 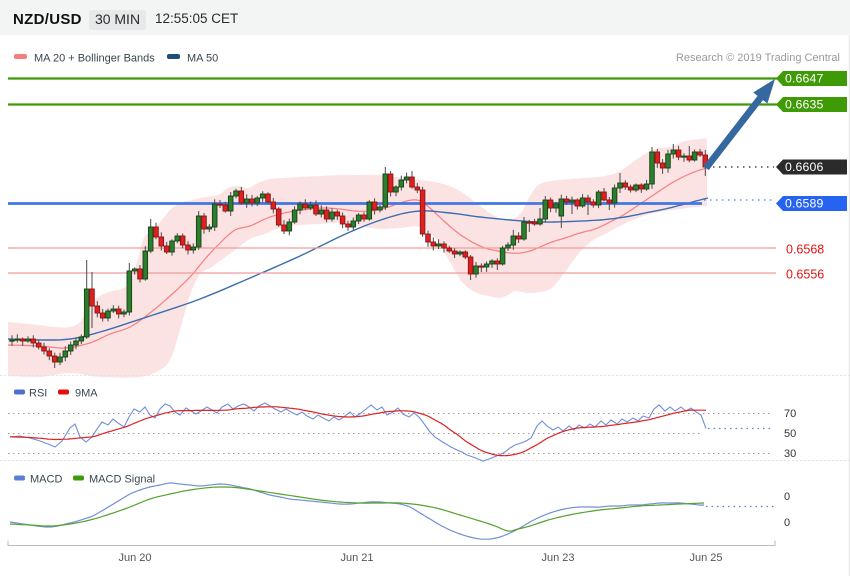 I want to click on svg-text: Jun 21, so click(x=356, y=558).